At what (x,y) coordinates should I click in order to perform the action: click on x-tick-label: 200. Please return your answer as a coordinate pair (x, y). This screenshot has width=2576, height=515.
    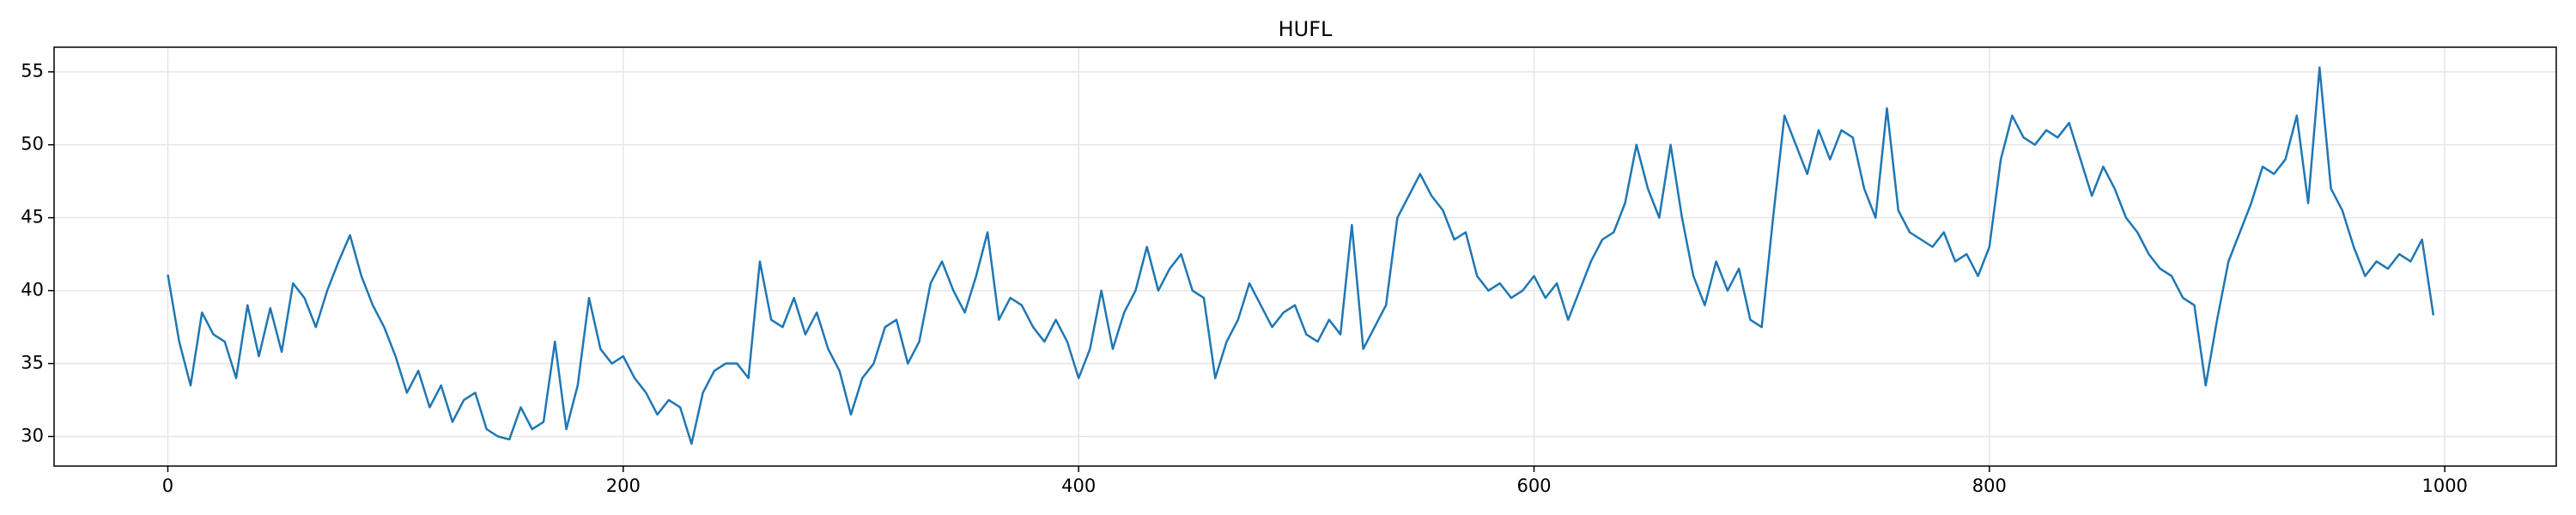
    Looking at the image, I should click on (623, 486).